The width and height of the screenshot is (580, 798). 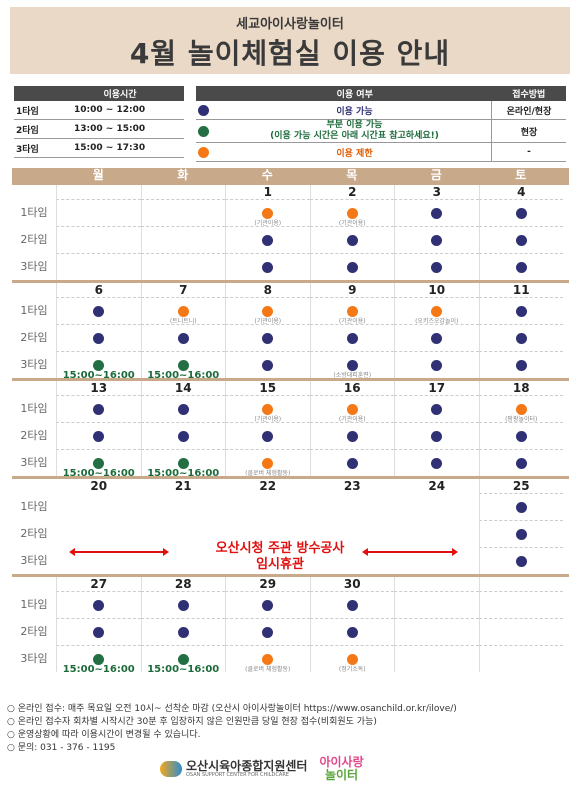 I want to click on playground-logo-line2: 놀이터, so click(x=341, y=775).